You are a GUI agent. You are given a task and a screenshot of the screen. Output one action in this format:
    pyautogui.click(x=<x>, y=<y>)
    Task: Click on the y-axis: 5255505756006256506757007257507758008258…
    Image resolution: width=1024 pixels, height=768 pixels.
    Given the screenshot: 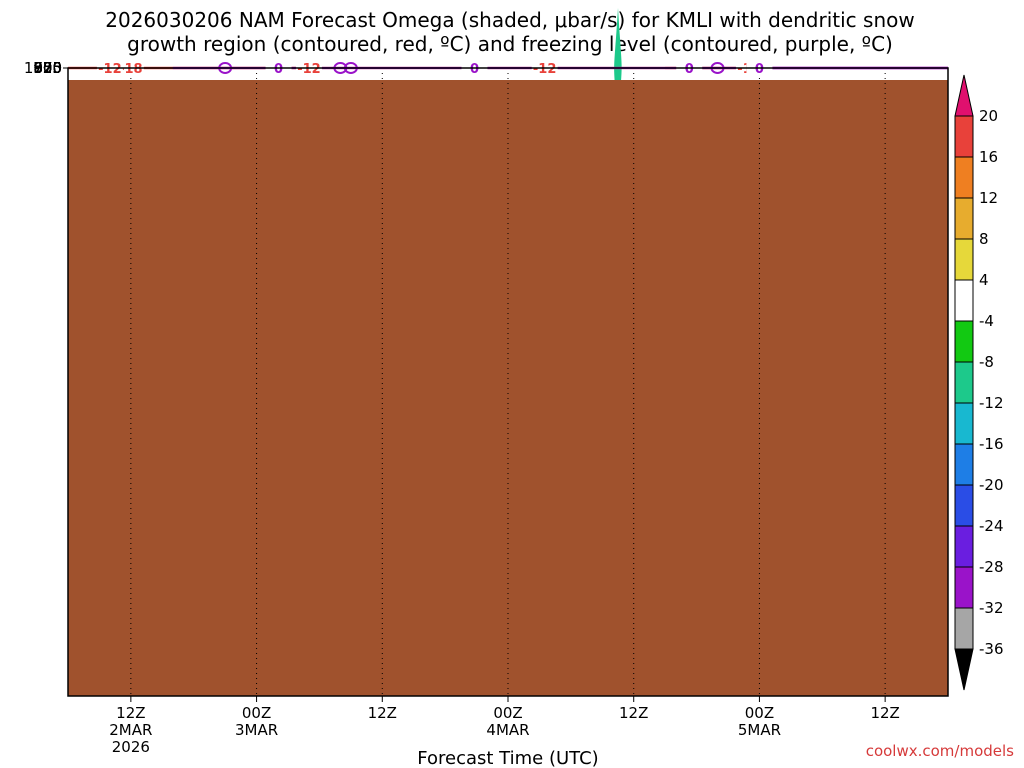 What is the action you would take?
    pyautogui.click(x=46, y=68)
    